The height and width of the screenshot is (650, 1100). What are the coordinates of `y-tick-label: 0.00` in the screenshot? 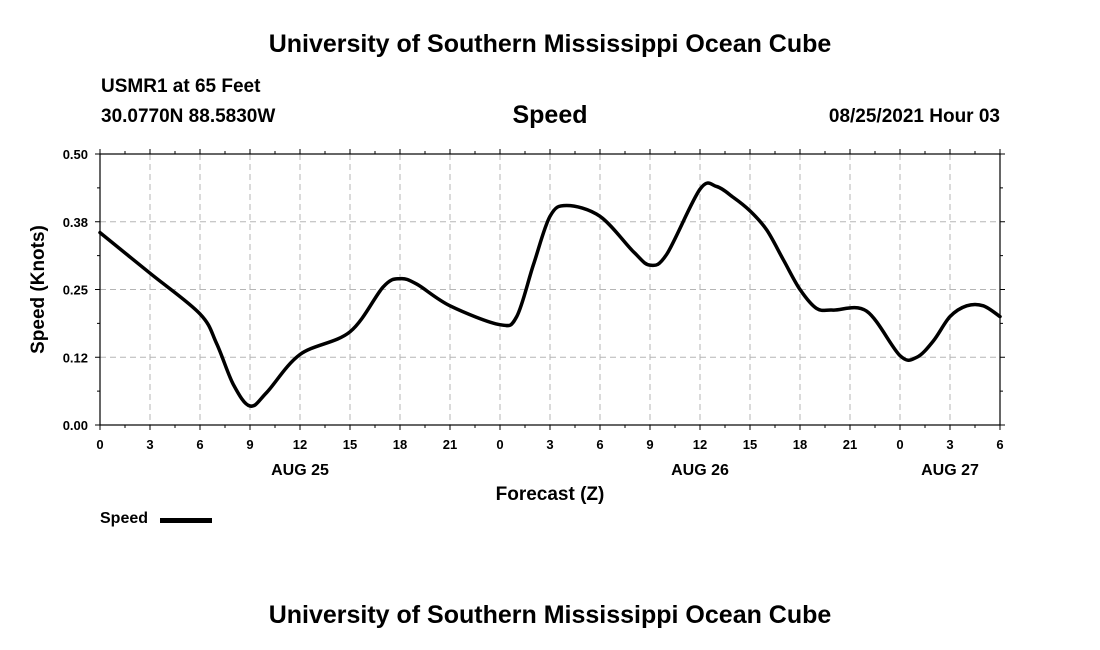 It's located at (75, 425).